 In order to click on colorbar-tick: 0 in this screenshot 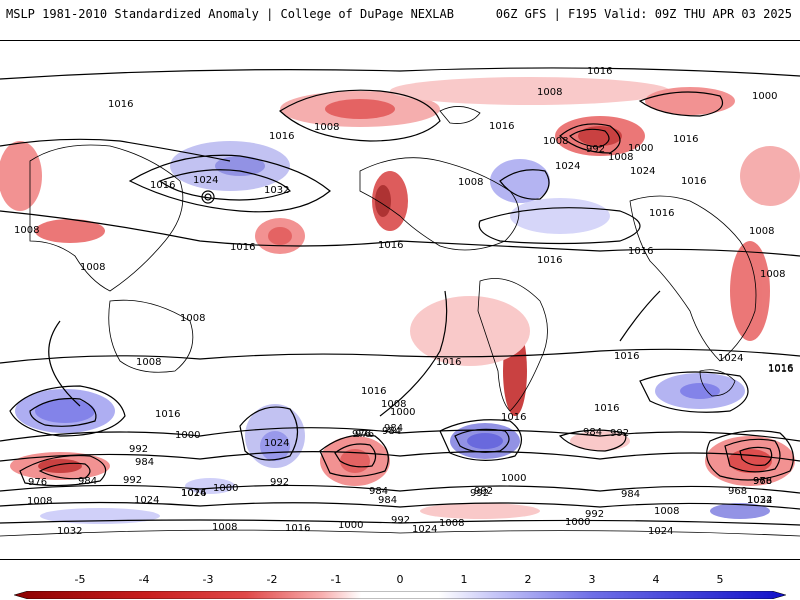, I will do `click(400, 579)`.